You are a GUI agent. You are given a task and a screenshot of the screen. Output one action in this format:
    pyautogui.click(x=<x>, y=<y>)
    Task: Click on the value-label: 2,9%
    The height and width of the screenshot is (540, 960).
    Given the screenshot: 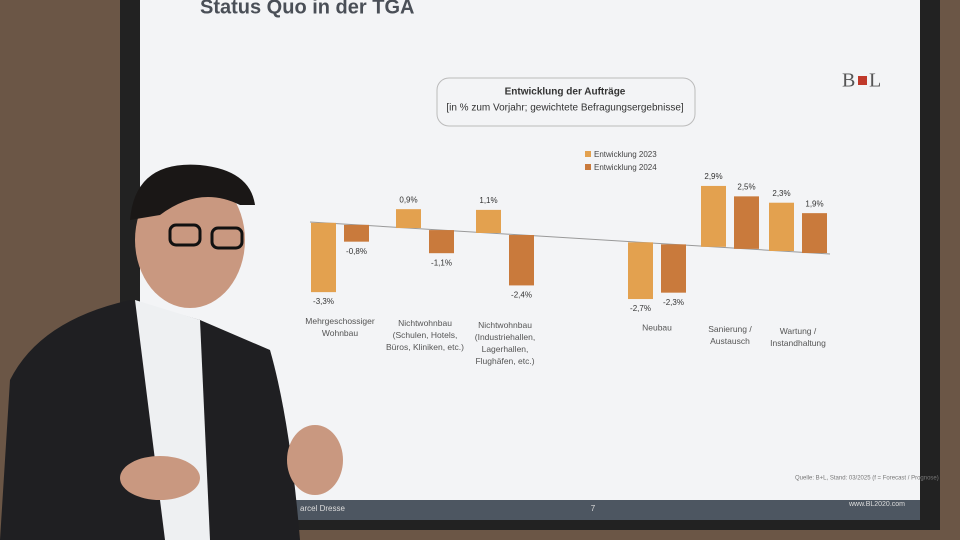 What is the action you would take?
    pyautogui.click(x=713, y=176)
    